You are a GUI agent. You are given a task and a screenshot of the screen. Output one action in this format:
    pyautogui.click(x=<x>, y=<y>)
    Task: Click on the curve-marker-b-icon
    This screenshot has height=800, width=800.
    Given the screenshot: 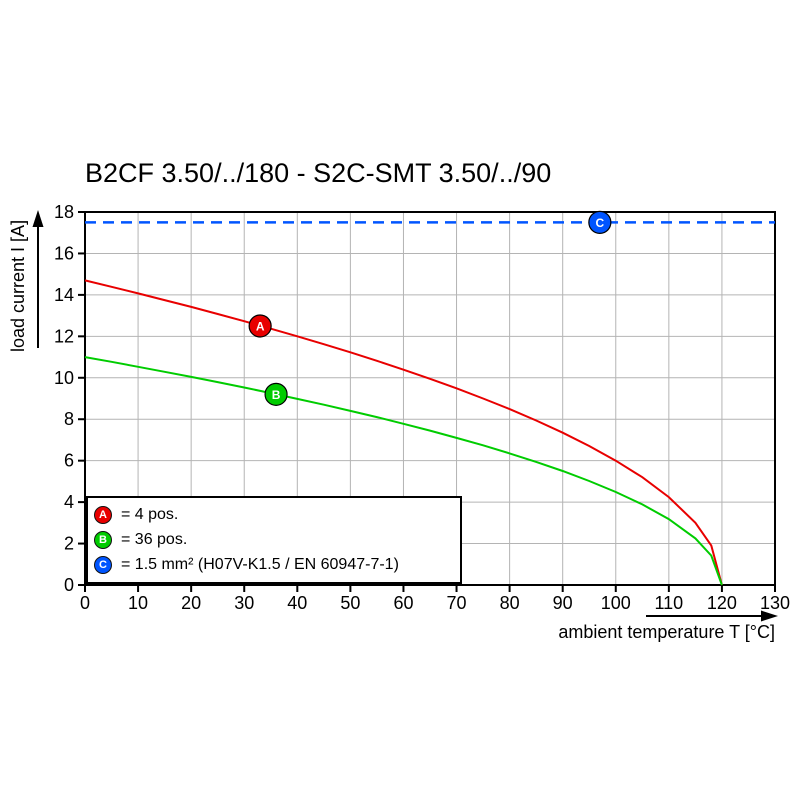 What is the action you would take?
    pyautogui.click(x=276, y=394)
    